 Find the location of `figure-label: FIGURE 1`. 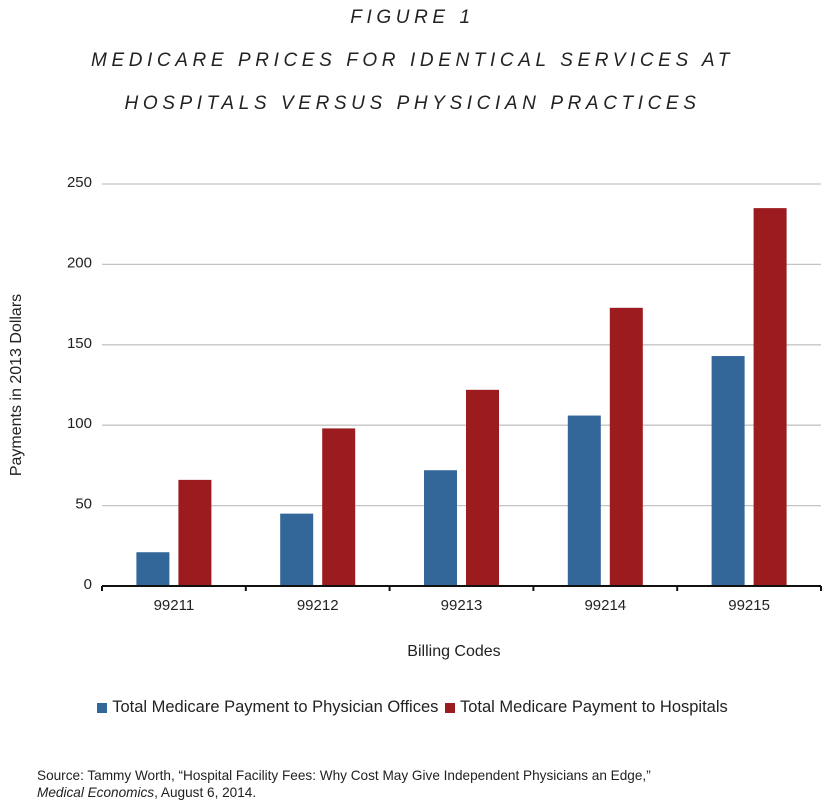

figure-label: FIGURE 1 is located at coordinates (412, 17).